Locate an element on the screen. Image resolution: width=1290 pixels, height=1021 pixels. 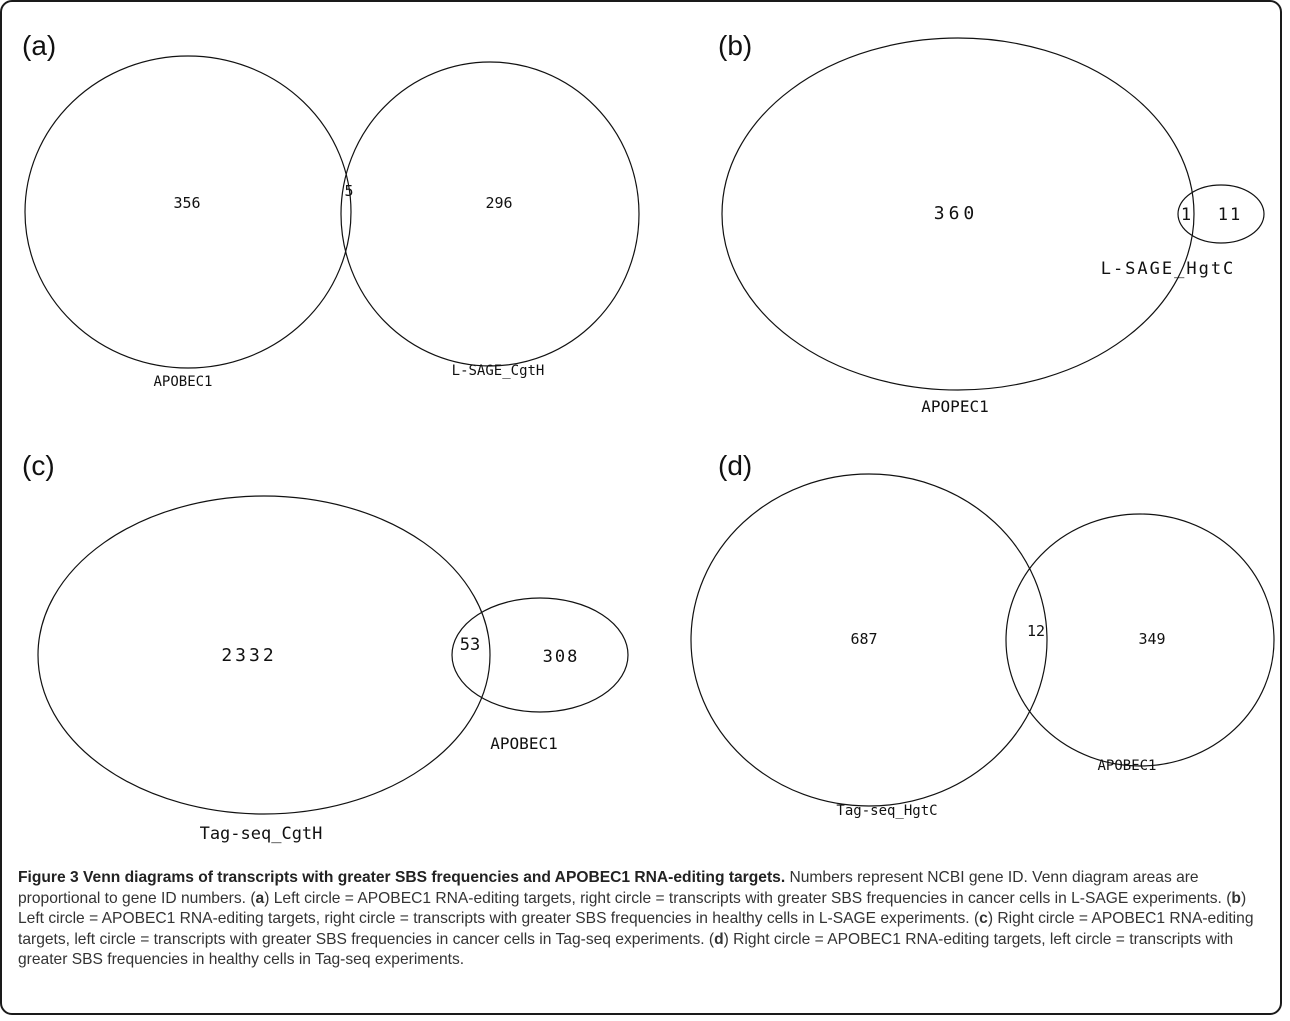
venn-b-left-count: 360 is located at coordinates (956, 213).